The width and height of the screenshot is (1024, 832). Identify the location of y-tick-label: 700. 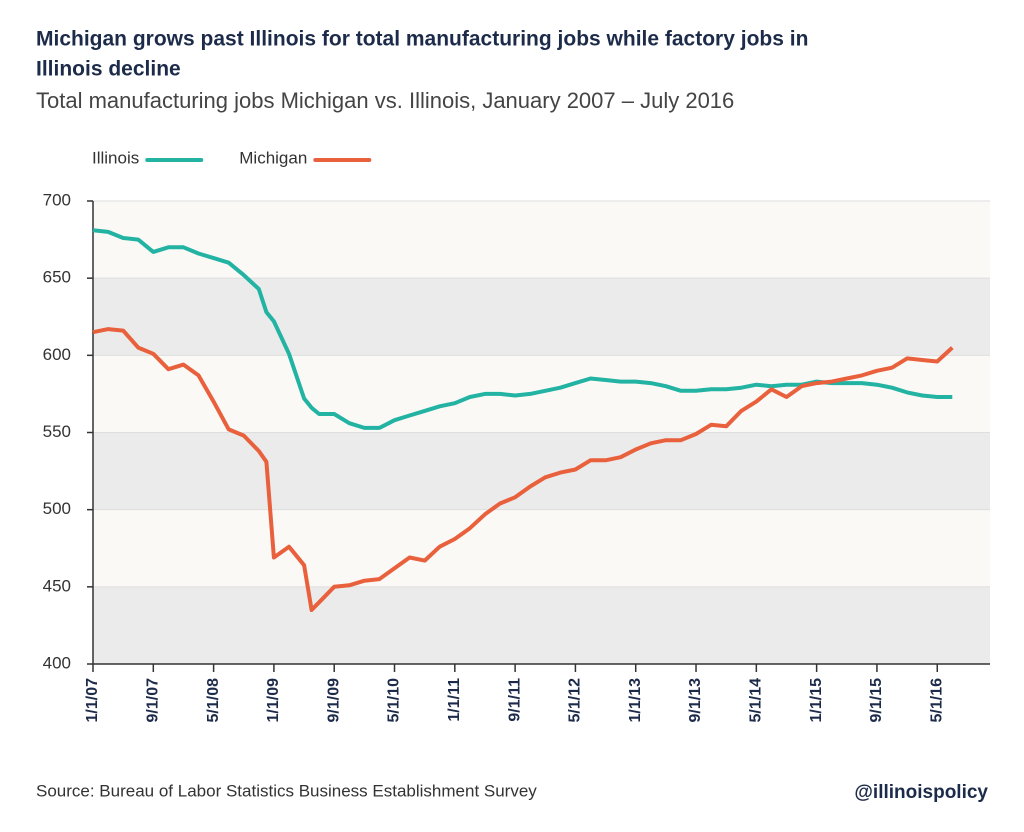
(57, 199).